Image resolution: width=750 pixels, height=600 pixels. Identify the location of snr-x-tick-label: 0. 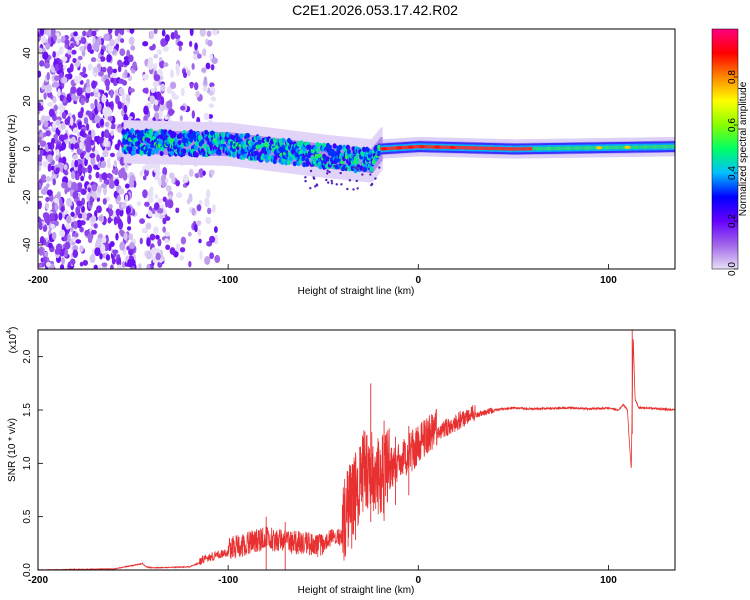
(419, 580).